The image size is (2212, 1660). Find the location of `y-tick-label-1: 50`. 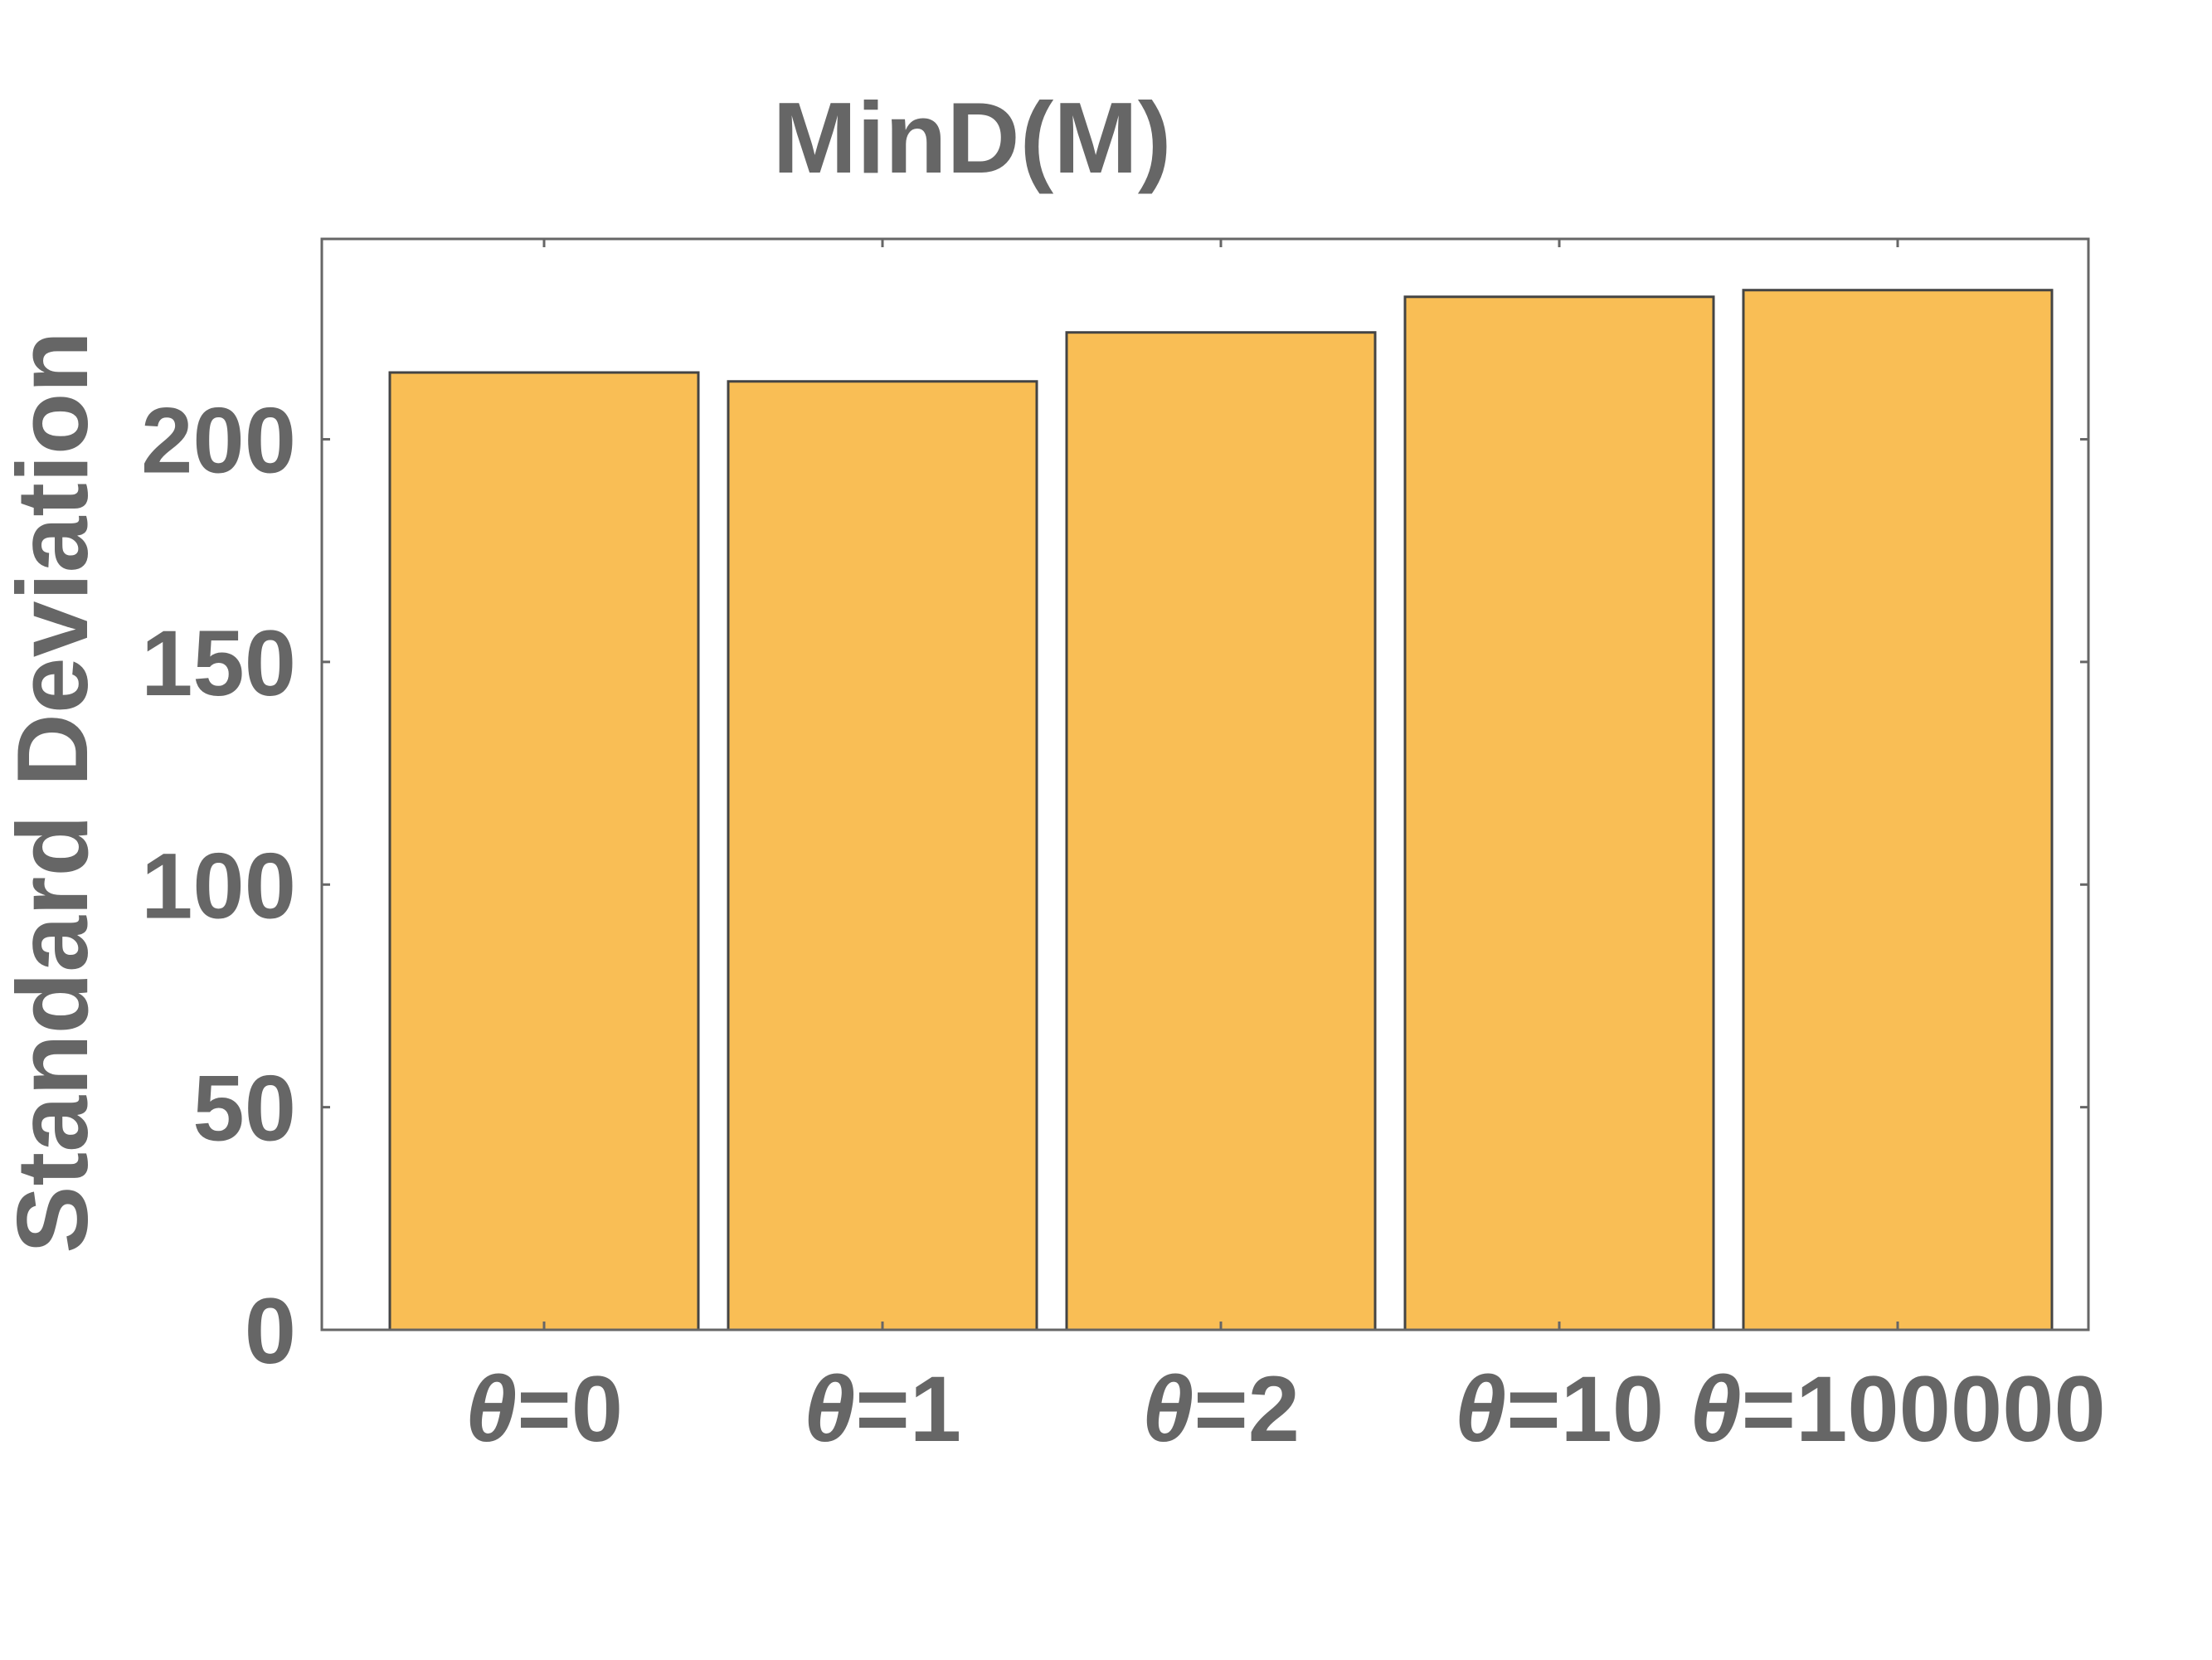

y-tick-label-1: 50 is located at coordinates (244, 1109).